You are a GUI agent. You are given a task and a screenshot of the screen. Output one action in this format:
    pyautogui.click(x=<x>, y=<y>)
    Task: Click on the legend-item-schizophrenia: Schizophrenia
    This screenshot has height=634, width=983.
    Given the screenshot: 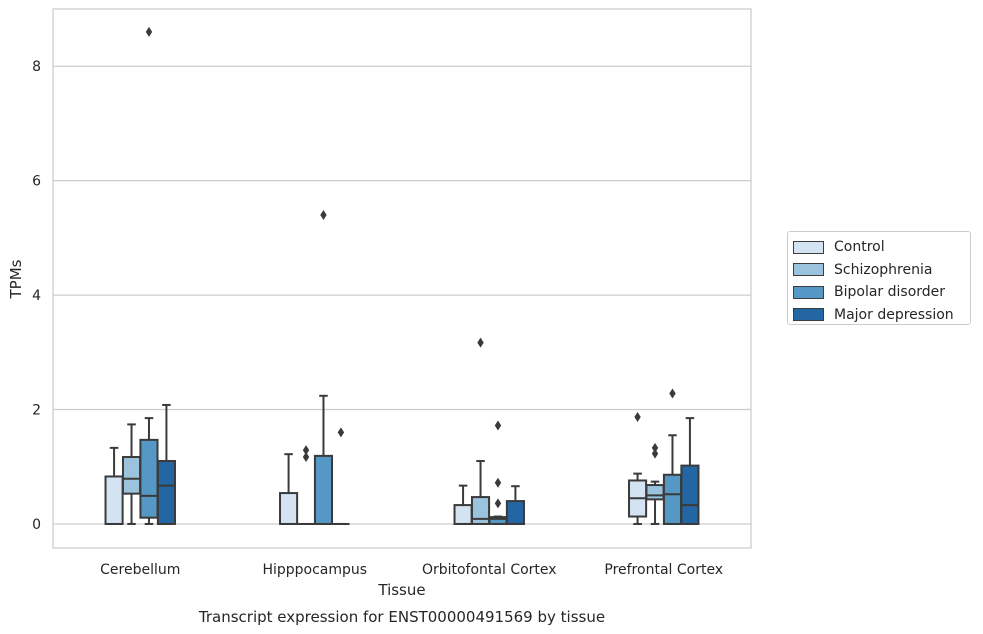 What is the action you would take?
    pyautogui.click(x=881, y=270)
    